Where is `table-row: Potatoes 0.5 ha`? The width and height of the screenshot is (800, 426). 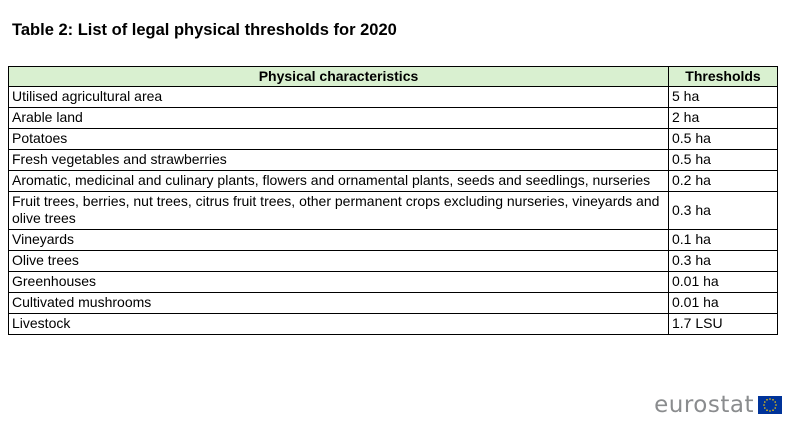 table-row: Potatoes 0.5 ha is located at coordinates (393, 139).